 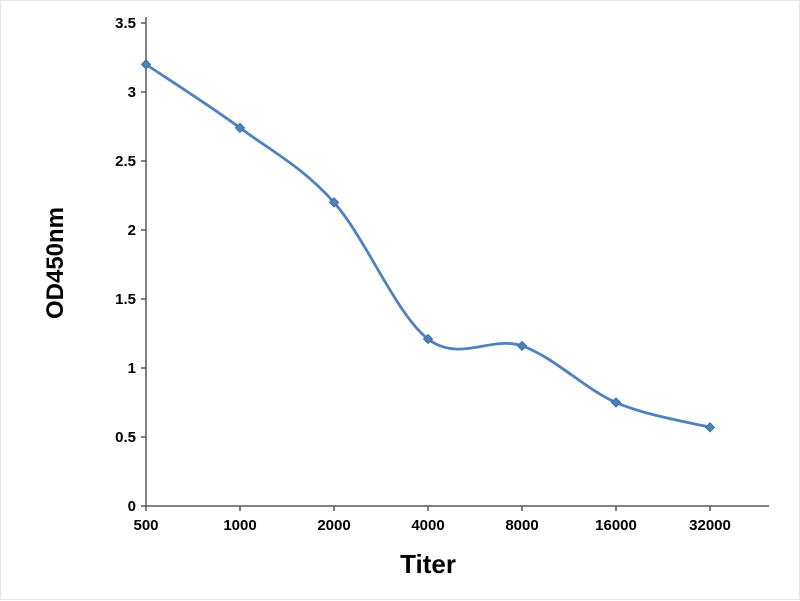 What do you see at coordinates (125, 437) in the screenshot?
I see `y-tick-label: 0.5` at bounding box center [125, 437].